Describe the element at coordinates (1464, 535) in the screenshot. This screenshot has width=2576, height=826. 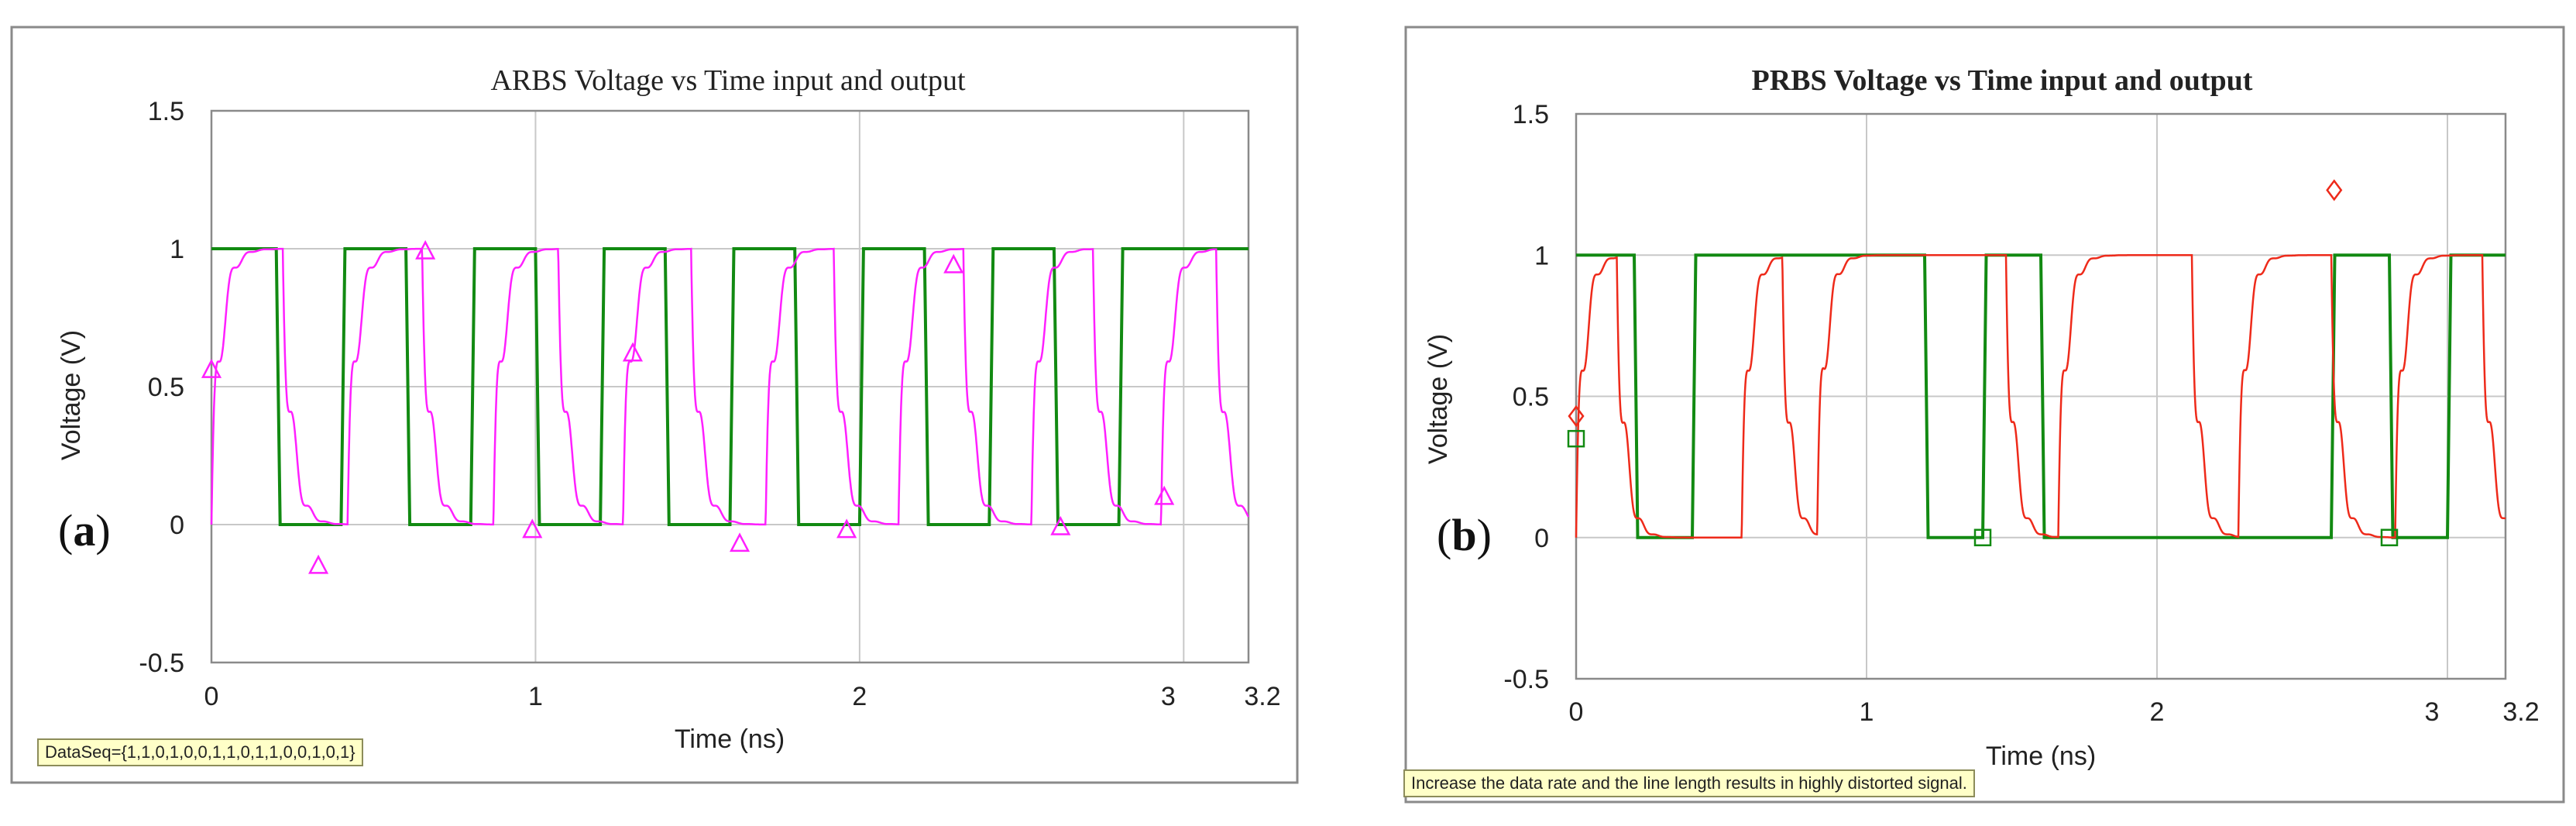
I see `panel-label-b: (b)` at that location.